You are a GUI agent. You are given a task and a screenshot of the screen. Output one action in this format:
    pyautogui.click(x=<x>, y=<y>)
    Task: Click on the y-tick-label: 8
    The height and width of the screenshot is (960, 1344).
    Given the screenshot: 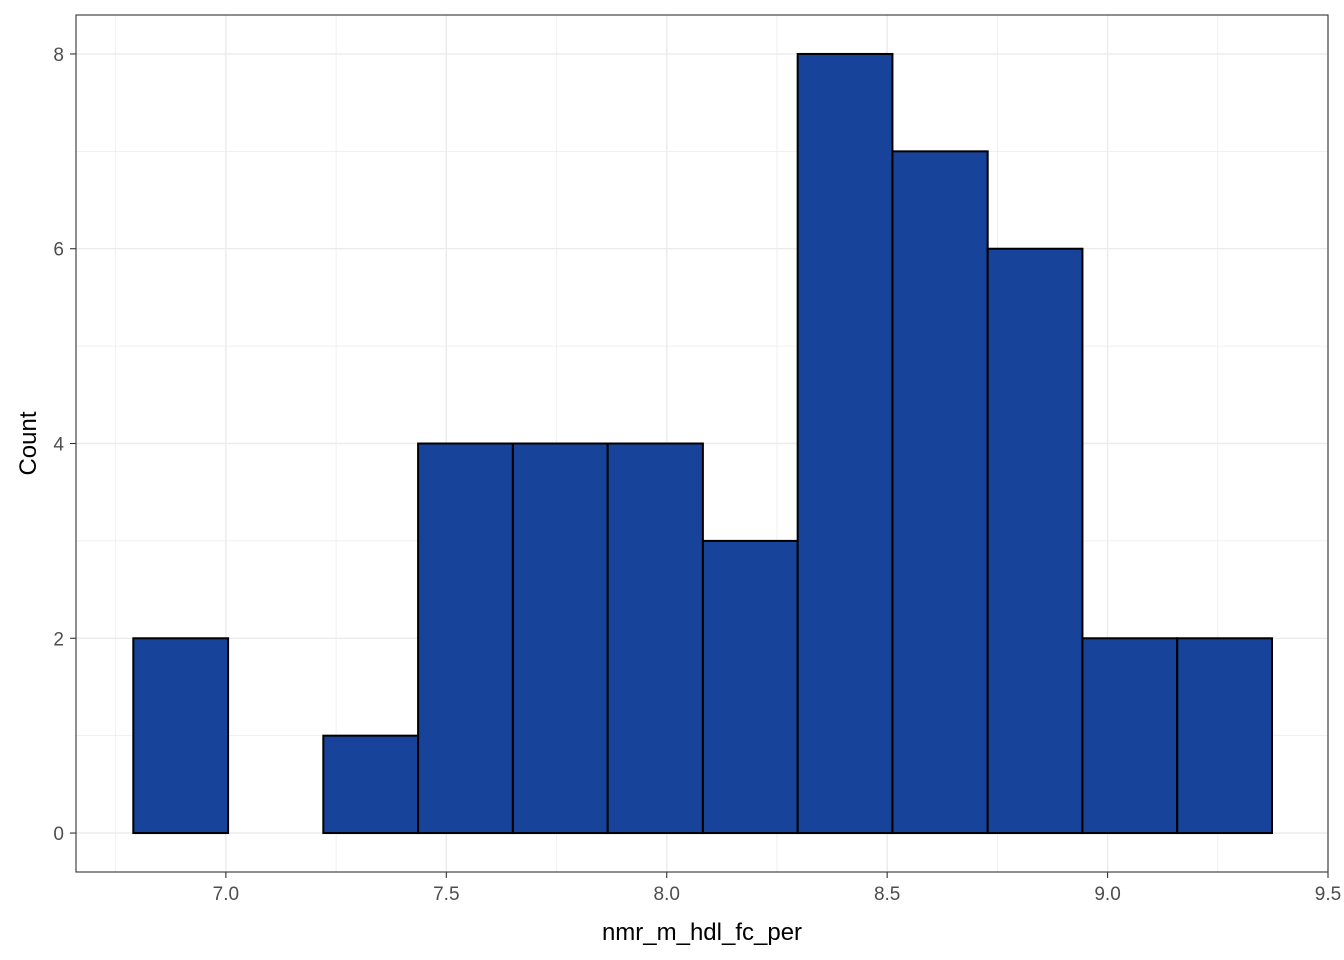 What is the action you would take?
    pyautogui.click(x=58, y=55)
    